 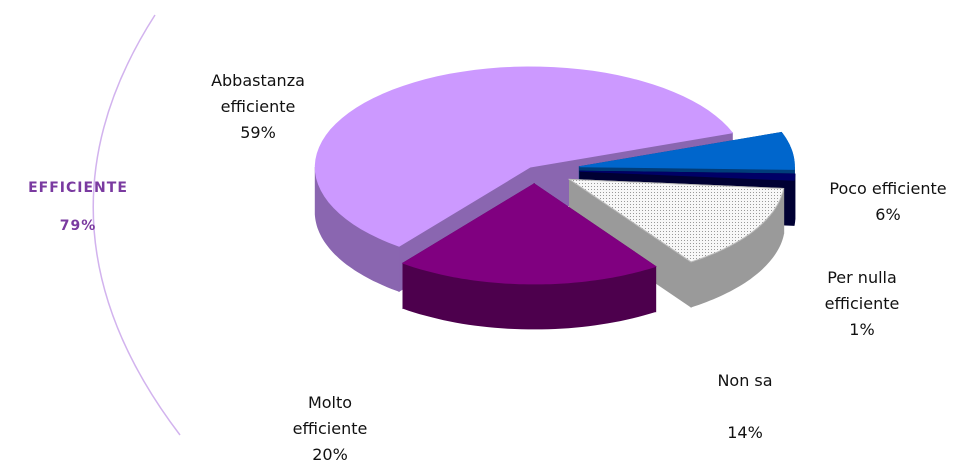 I want to click on slice-value-label: 20%, so click(x=330, y=453).